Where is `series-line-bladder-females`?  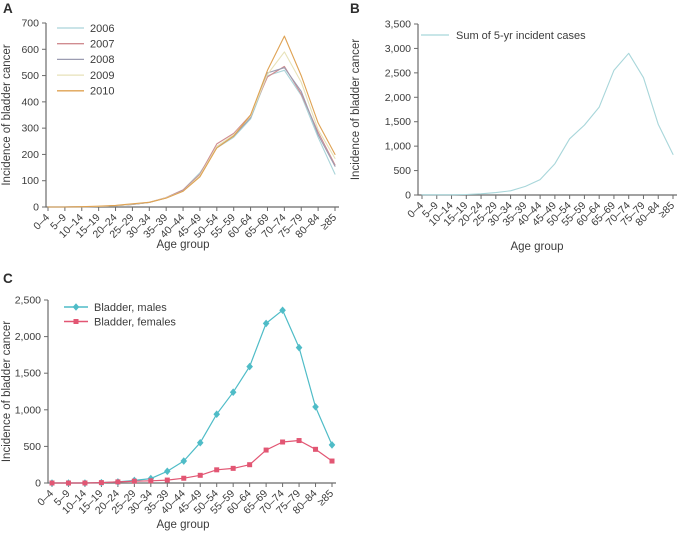
series-line-bladder-females is located at coordinates (192, 461).